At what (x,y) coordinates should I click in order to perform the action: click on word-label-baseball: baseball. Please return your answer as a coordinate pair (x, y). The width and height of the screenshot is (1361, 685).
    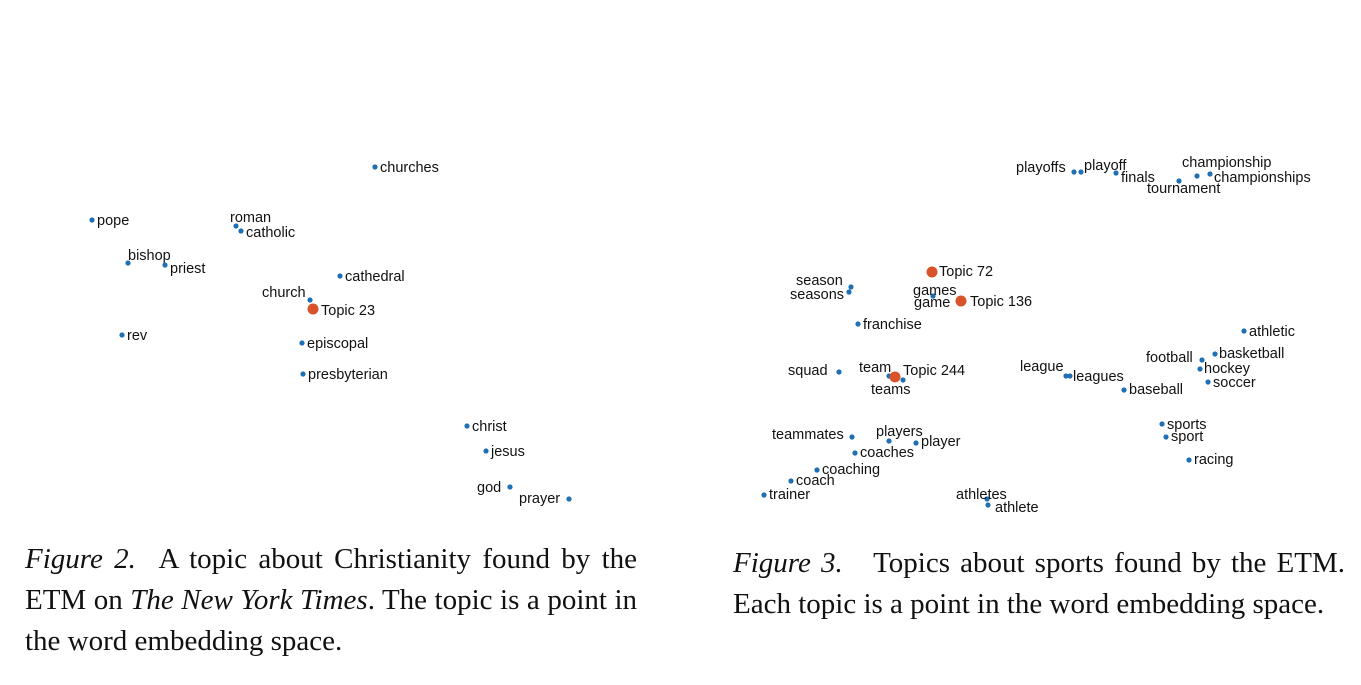
    Looking at the image, I should click on (1156, 390).